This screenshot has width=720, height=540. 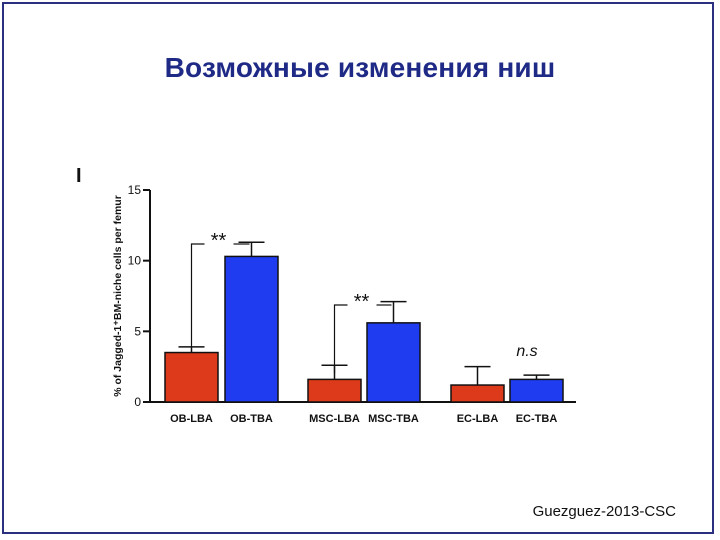 I want to click on panel-label: I, so click(x=79, y=176).